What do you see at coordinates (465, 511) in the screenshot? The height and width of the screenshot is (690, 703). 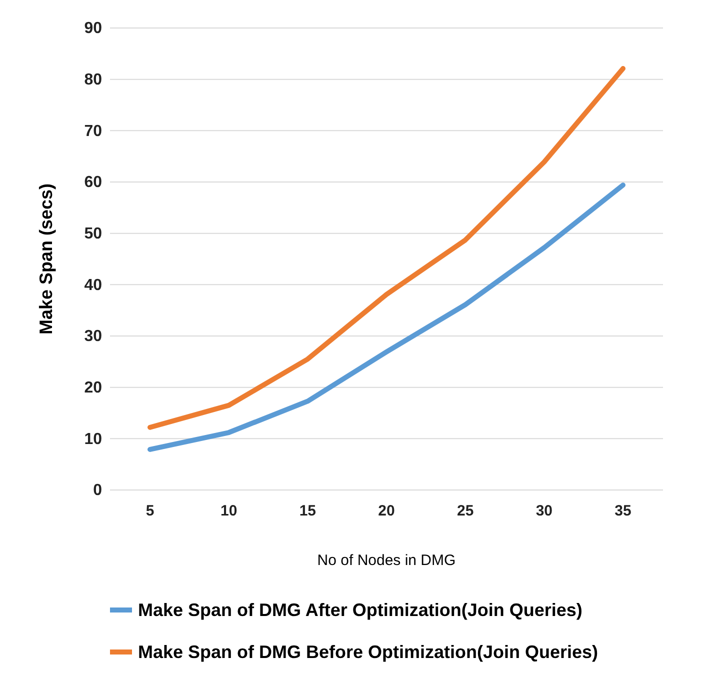 I see `x-tick-label: 25` at bounding box center [465, 511].